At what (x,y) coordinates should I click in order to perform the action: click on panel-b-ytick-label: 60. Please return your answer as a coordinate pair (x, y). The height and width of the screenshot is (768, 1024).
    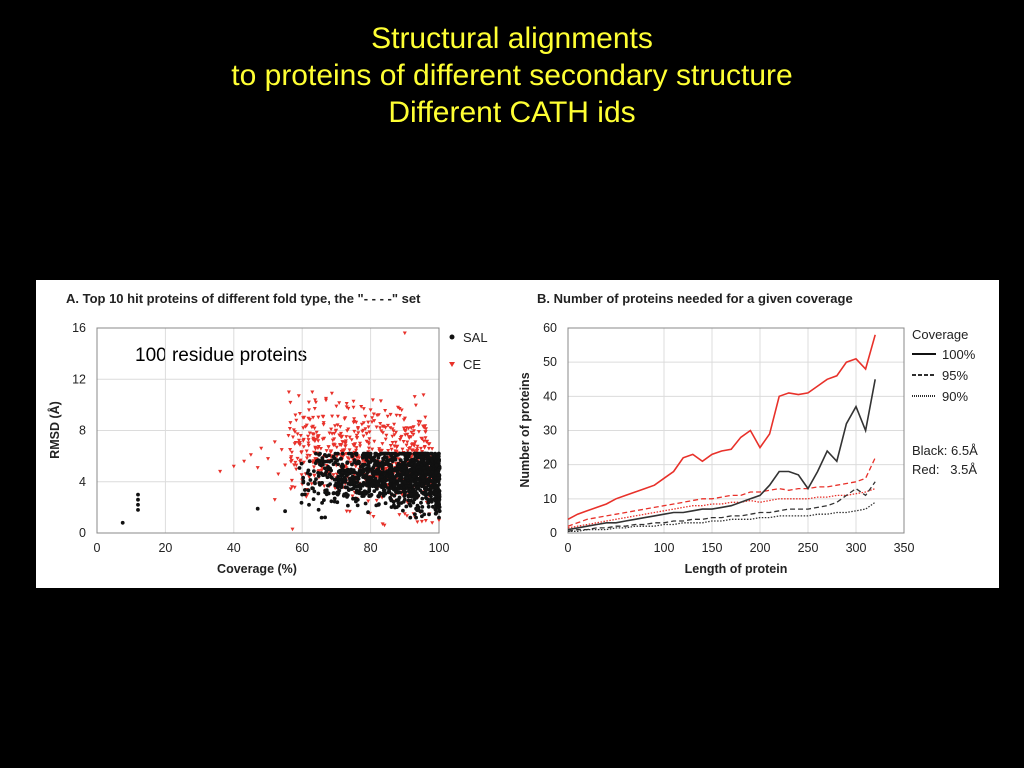
    Looking at the image, I should click on (550, 328).